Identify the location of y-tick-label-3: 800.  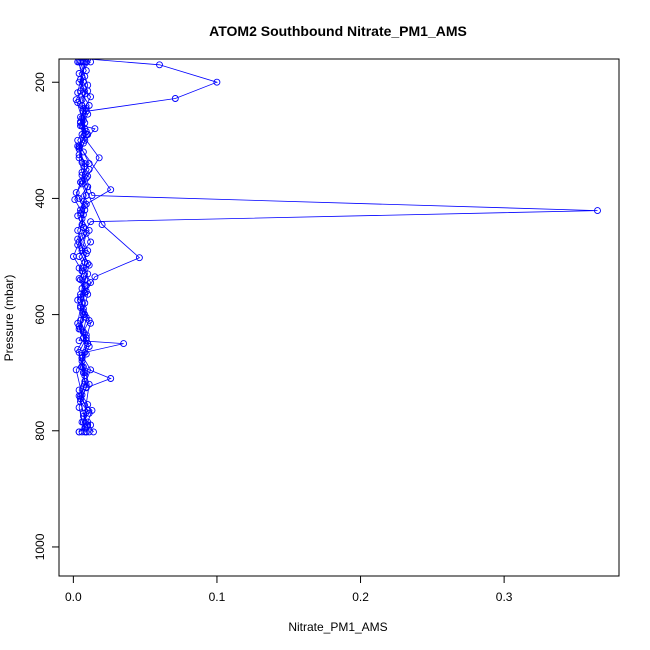
(40, 430).